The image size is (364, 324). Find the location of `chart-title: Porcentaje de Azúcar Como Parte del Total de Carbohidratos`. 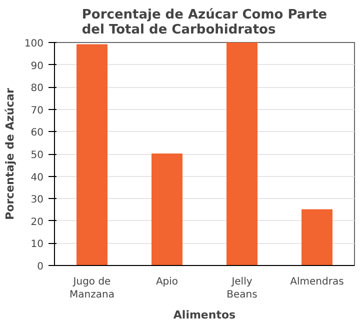

chart-title: Porcentaje de Azúcar Como Parte del Total de Carbohidratos is located at coordinates (205, 23).